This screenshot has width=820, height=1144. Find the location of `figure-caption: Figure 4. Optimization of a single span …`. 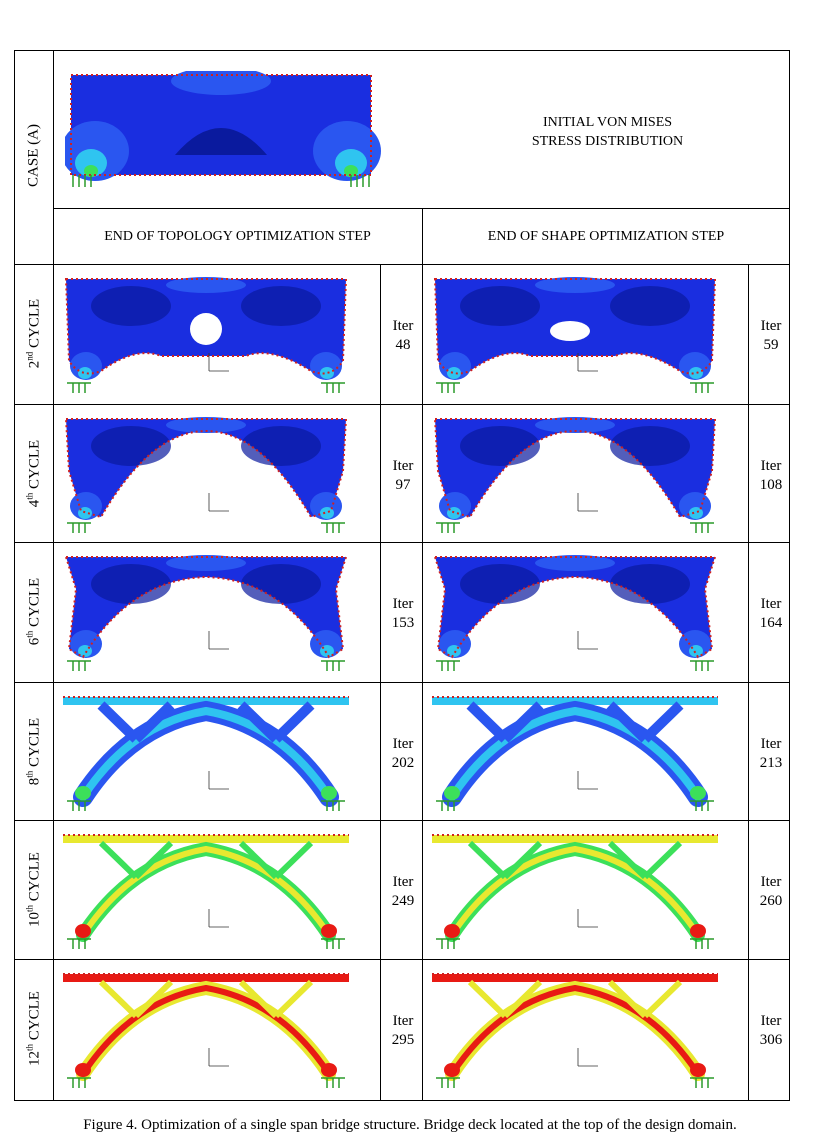

figure-caption: Figure 4. Optimization of a single span … is located at coordinates (410, 1125).